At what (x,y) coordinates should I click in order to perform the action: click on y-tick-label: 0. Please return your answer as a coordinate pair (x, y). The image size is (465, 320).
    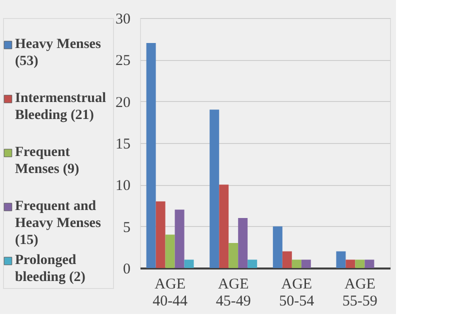
    Looking at the image, I should click on (126, 270).